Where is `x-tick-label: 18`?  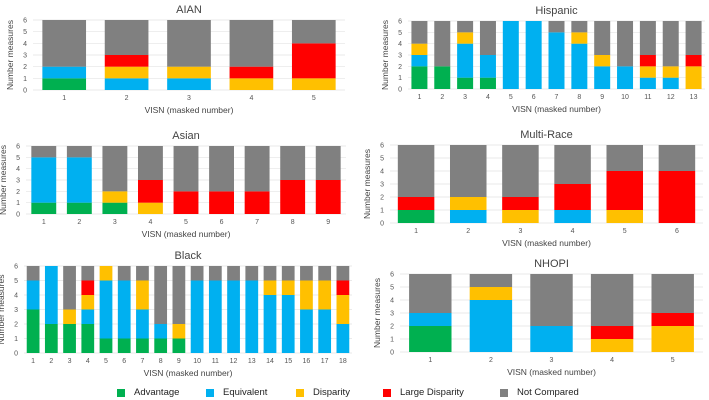
x-tick-label: 18 is located at coordinates (343, 361).